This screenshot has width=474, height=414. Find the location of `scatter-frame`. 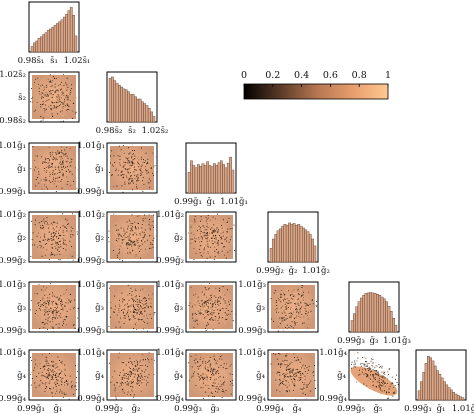

scatter-frame is located at coordinates (54, 97).